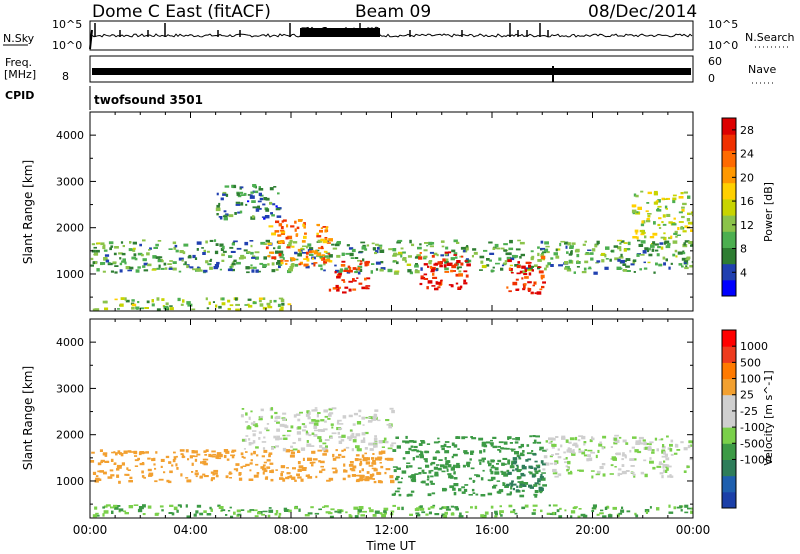 The width and height of the screenshot is (800, 554). I want to click on velocity-colorbar-tick-label: 500, so click(750, 362).